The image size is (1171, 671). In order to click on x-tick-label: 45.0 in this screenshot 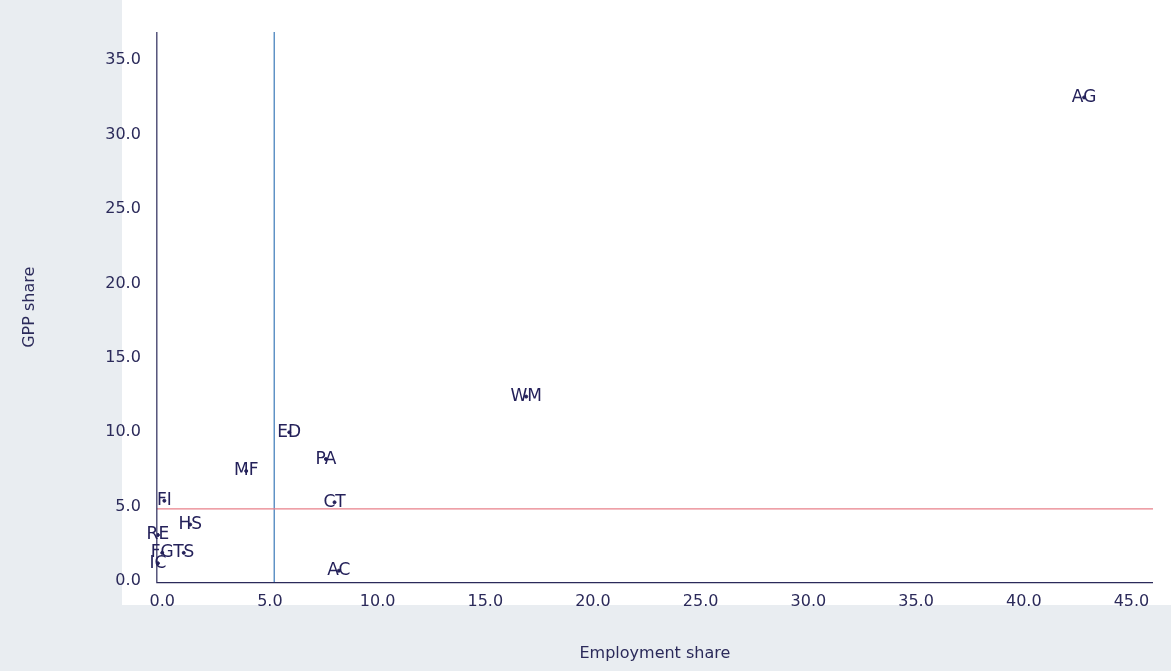, I will do `click(1131, 601)`.